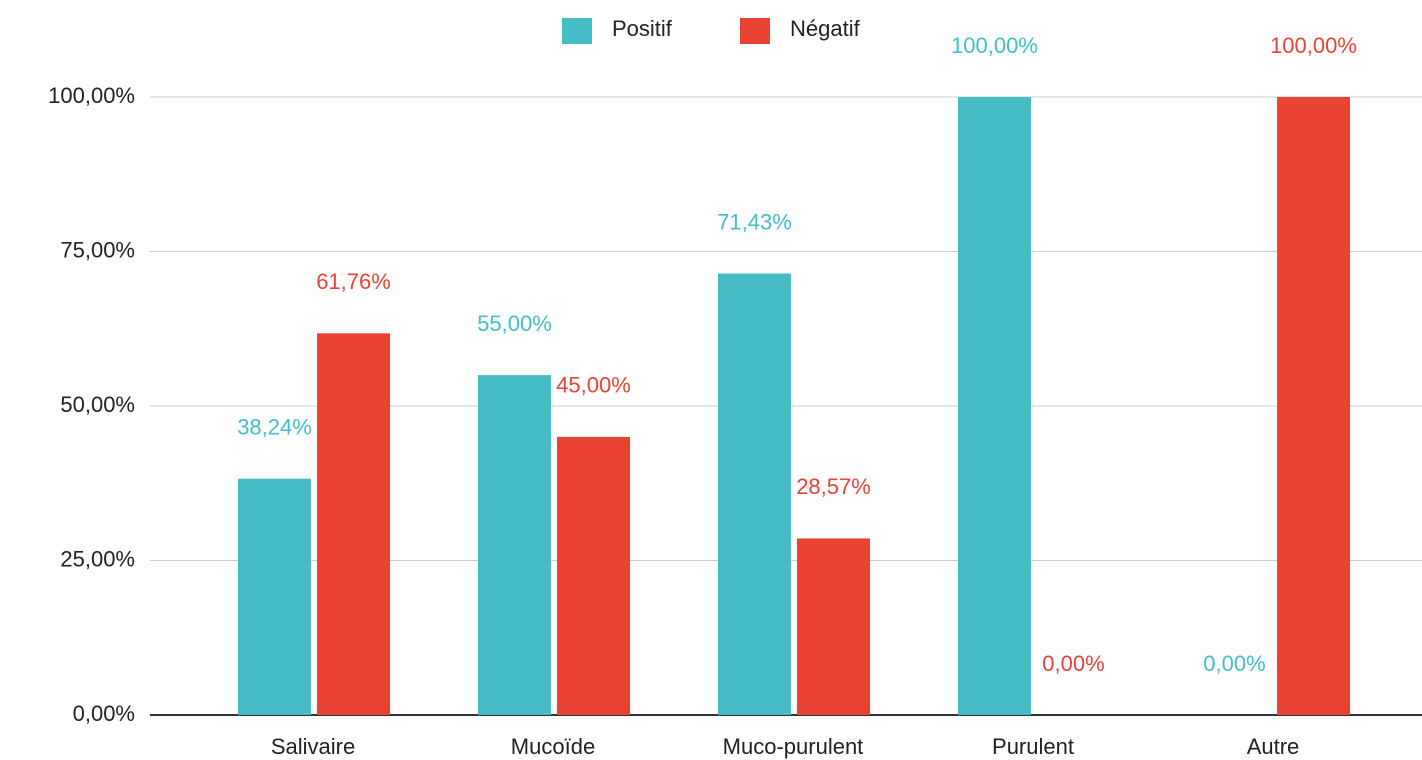 This screenshot has width=1422, height=760. I want to click on y-tick-label: 0,00%, so click(104, 713).